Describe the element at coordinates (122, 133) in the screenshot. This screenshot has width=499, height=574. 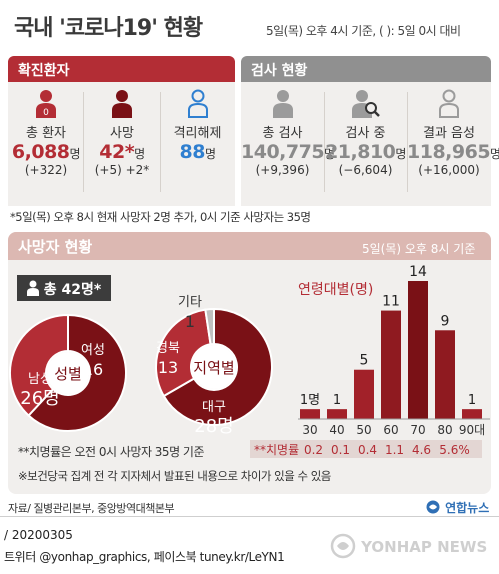
I see `stat-label: 사망` at that location.